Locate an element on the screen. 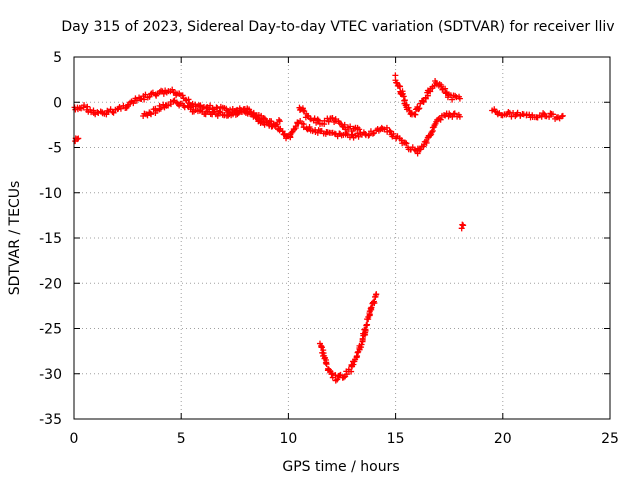 Image resolution: width=640 pixels, height=480 pixels. y-tick-label: 5 is located at coordinates (57, 58).